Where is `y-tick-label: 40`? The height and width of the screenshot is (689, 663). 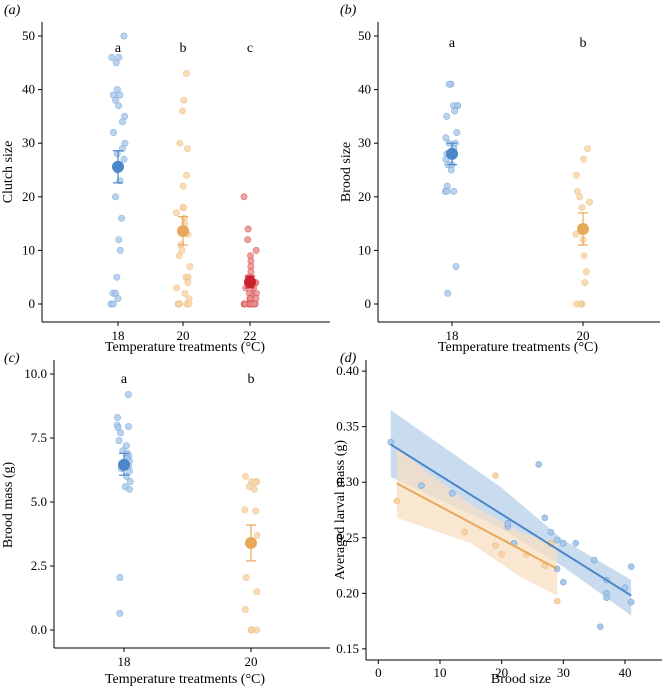
y-tick-label: 40 is located at coordinates (364, 89).